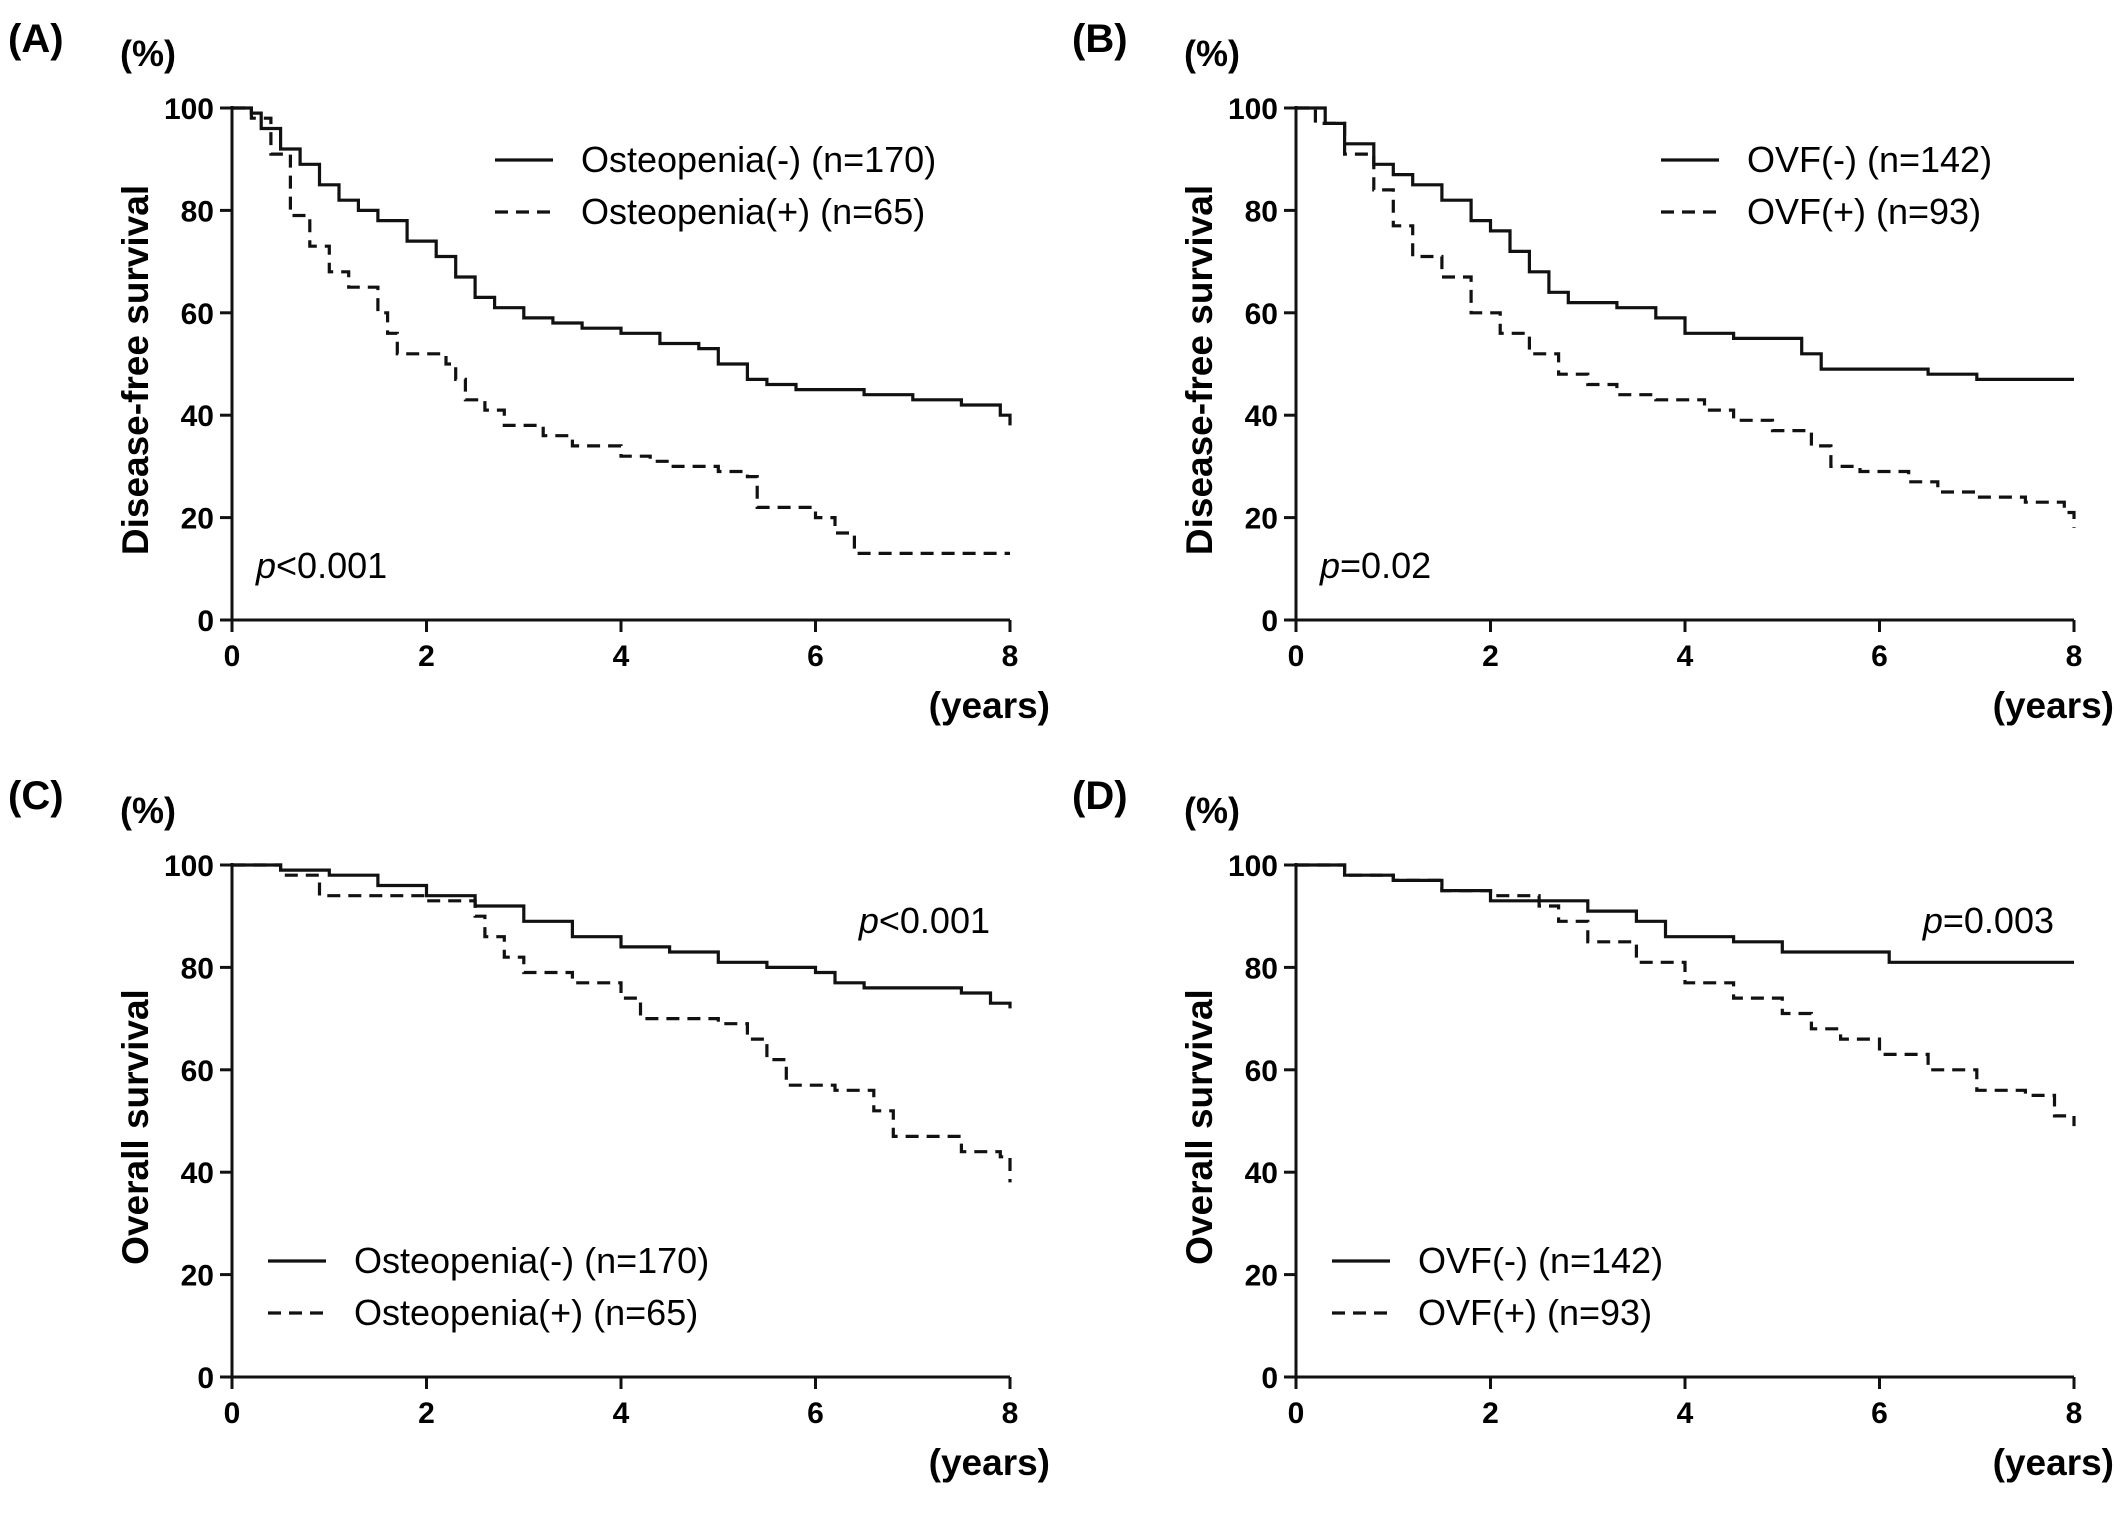 The height and width of the screenshot is (1513, 2128). I want to click on p-value-annotation: p=0.02, so click(1375, 565).